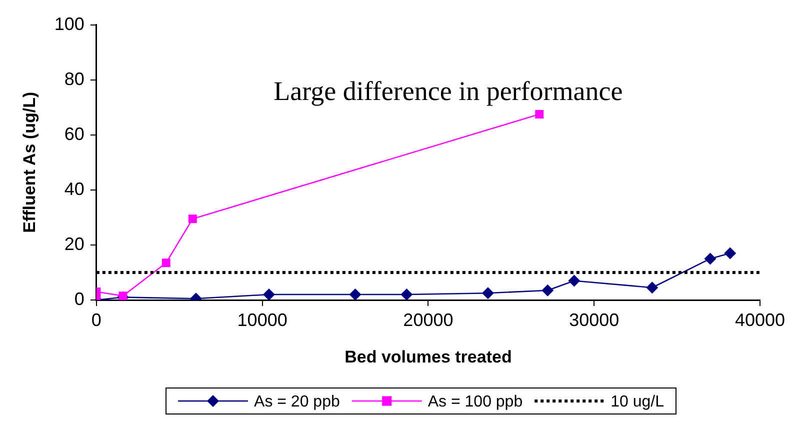  What do you see at coordinates (594, 320) in the screenshot?
I see `x-tick-label: 30000` at bounding box center [594, 320].